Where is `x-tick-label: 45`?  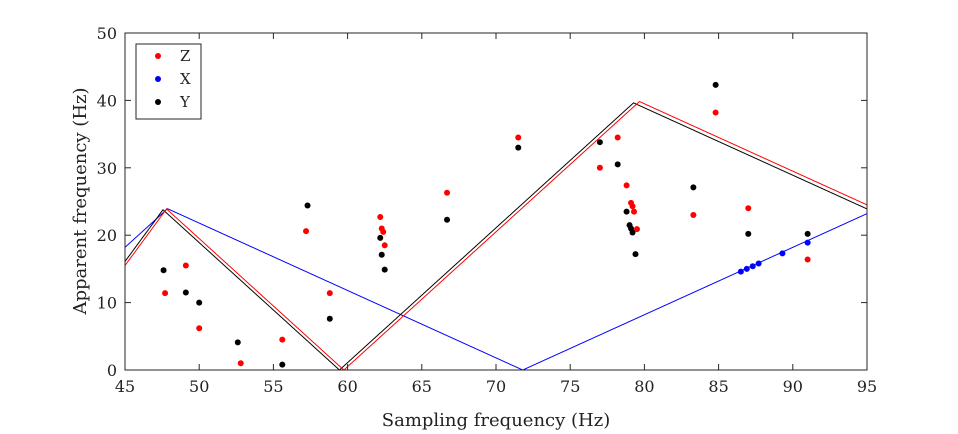 x-tick-label: 45 is located at coordinates (125, 386).